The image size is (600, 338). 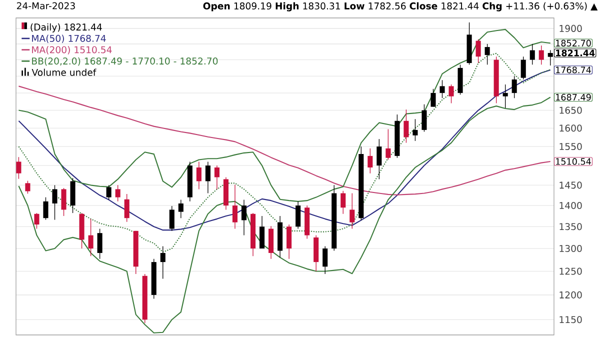 What do you see at coordinates (571, 226) in the screenshot?
I see `y-tick-label: 1350` at bounding box center [571, 226].